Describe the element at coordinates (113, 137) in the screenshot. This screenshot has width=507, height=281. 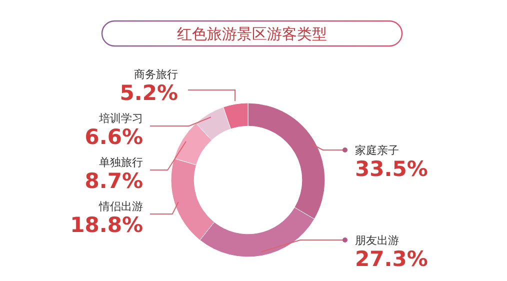
I see `data-label: 6.6%` at that location.